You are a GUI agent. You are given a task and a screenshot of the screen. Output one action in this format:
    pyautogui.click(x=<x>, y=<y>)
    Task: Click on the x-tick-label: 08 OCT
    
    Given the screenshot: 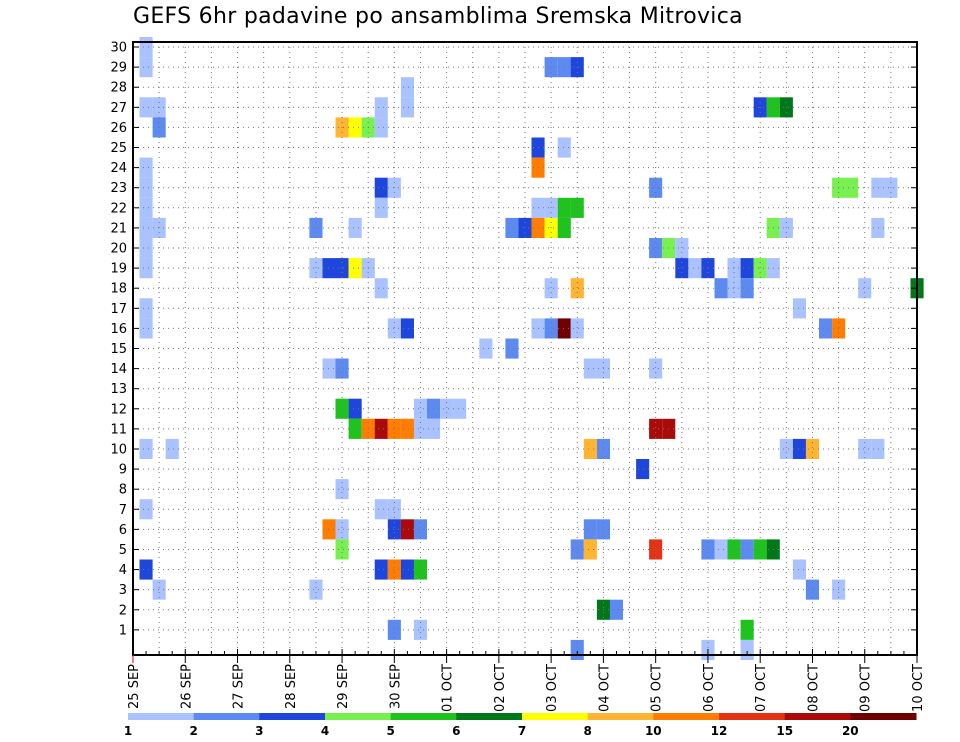 What is the action you would take?
    pyautogui.click(x=814, y=688)
    